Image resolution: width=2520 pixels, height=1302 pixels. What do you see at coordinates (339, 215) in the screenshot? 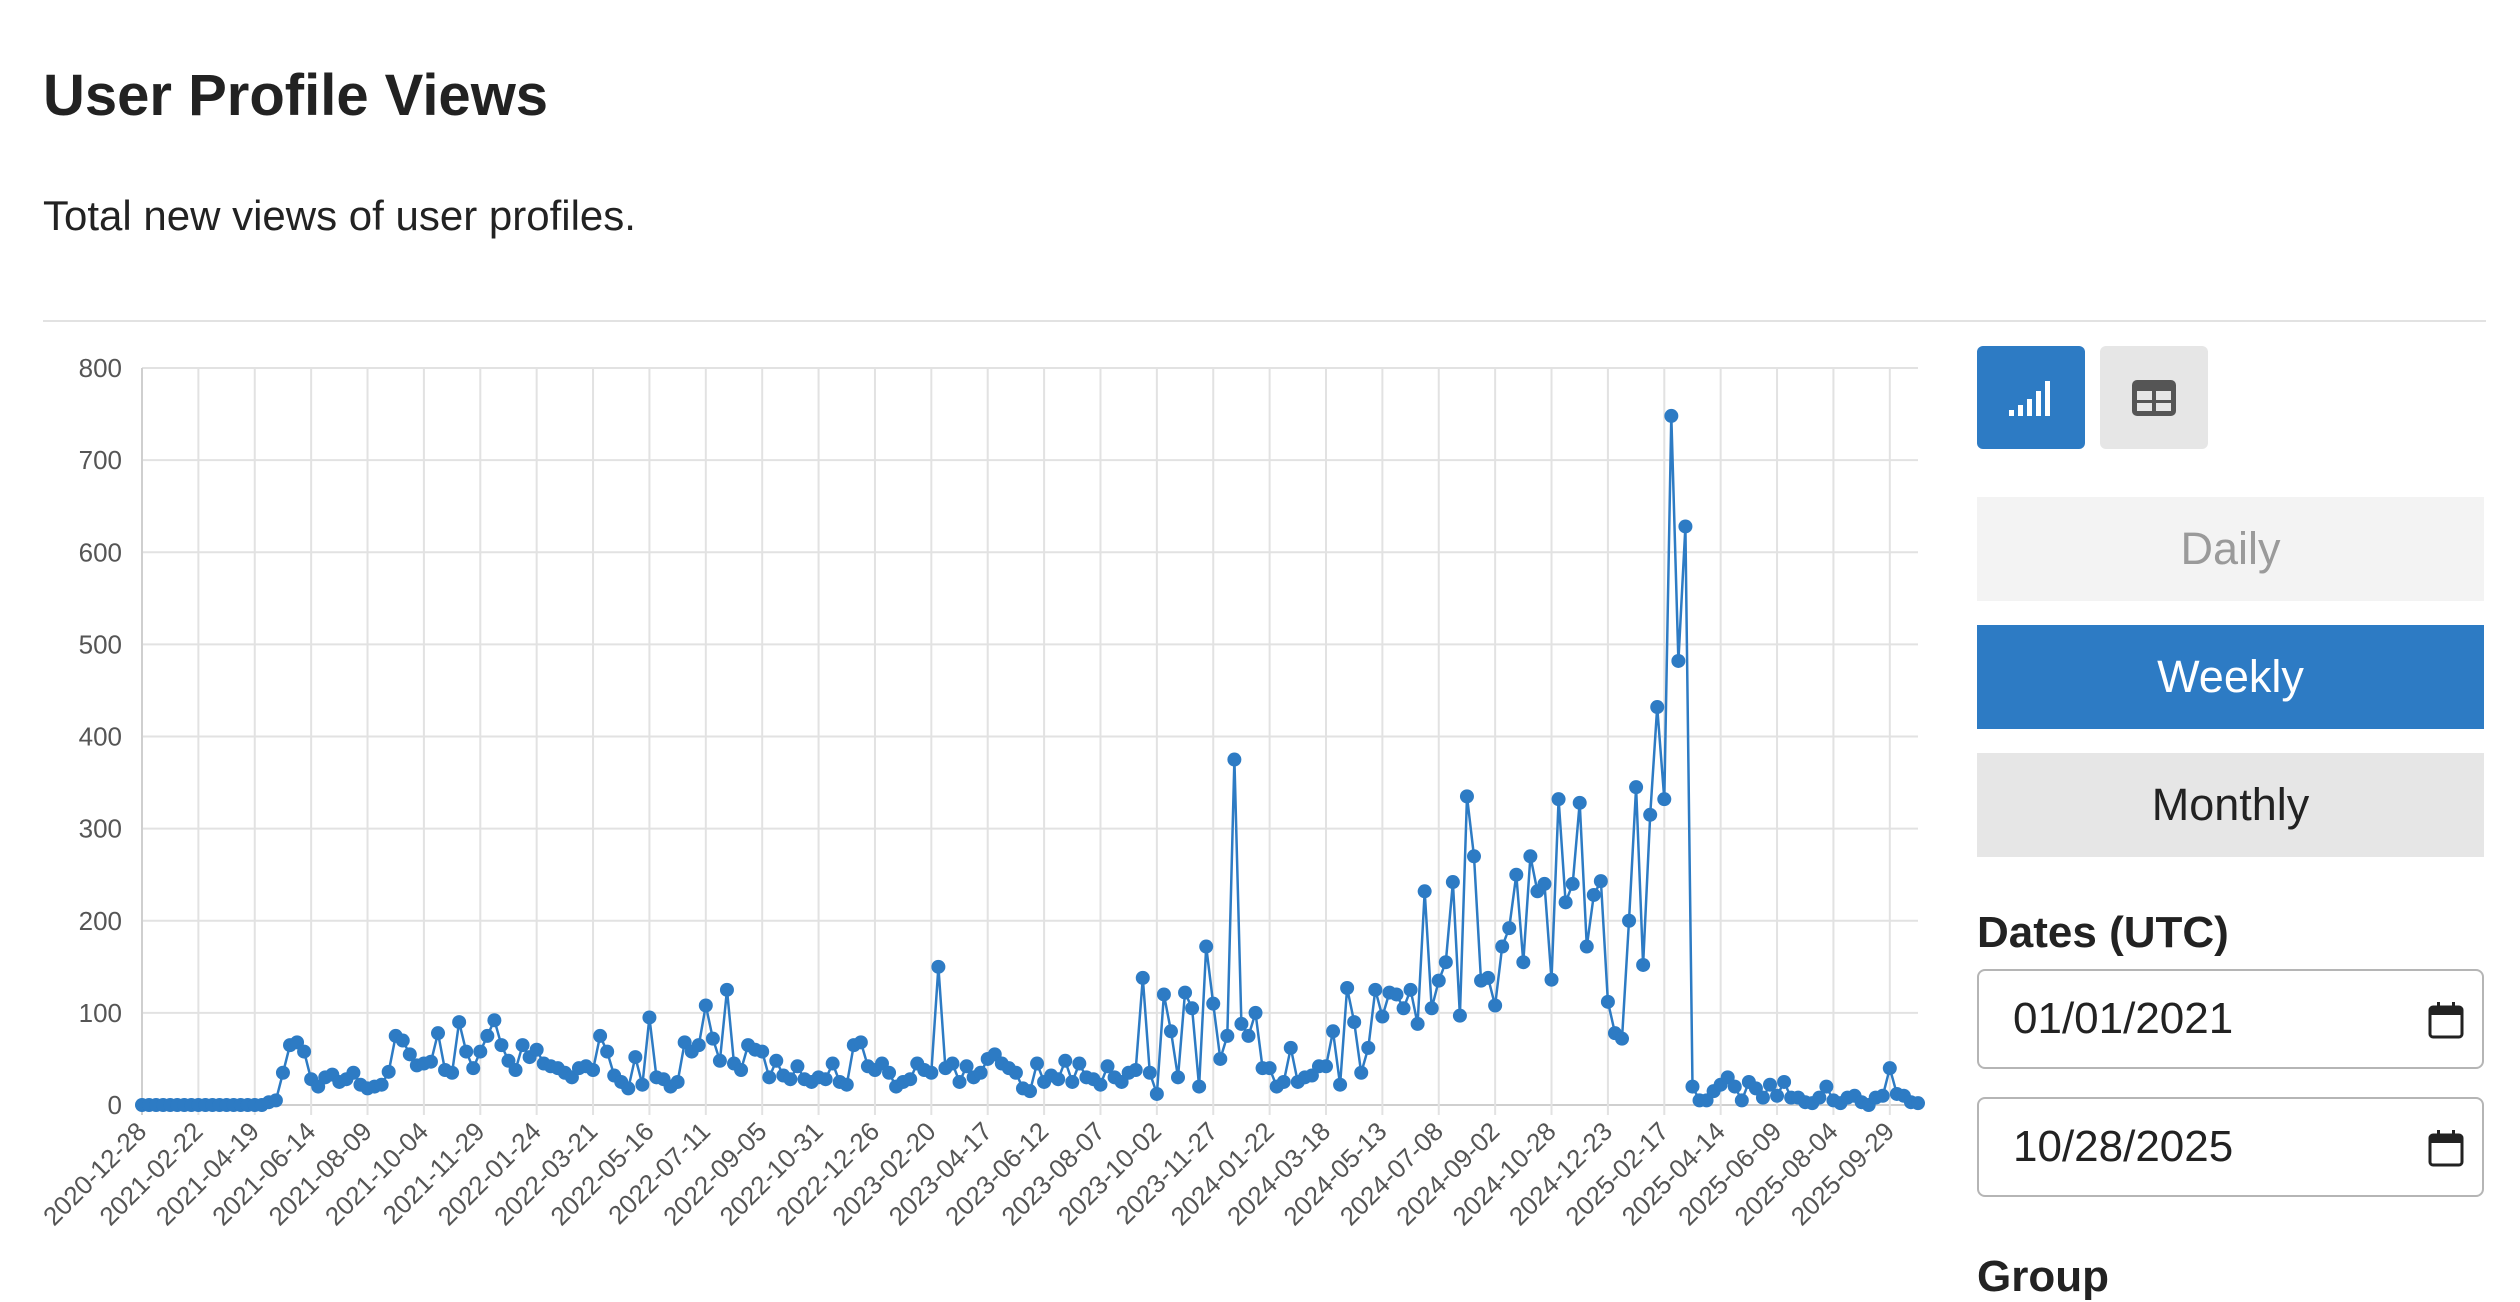
I see `page-subtitle: Total new views of user profiles.` at bounding box center [339, 215].